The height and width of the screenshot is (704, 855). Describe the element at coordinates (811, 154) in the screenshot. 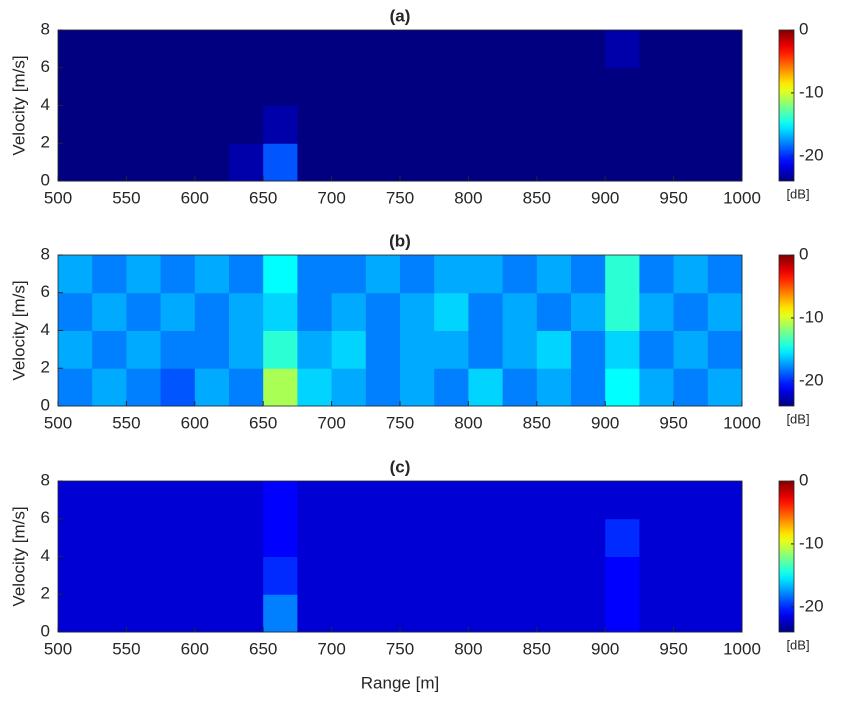

I see `colorbar-tick-label: -20` at that location.